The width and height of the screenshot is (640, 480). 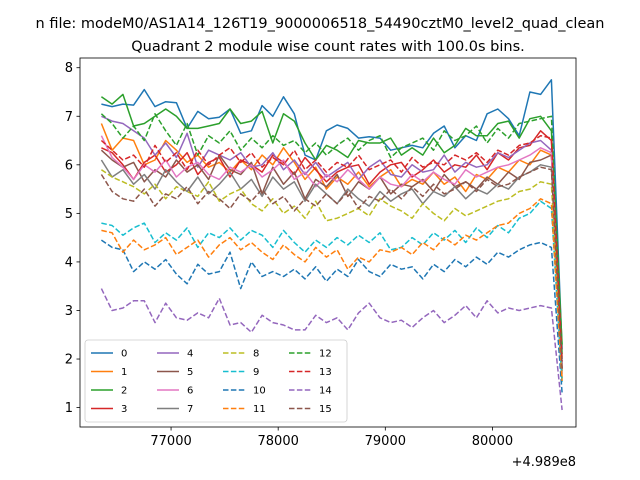 I want to click on legend-label-8: 8, so click(x=256, y=354).